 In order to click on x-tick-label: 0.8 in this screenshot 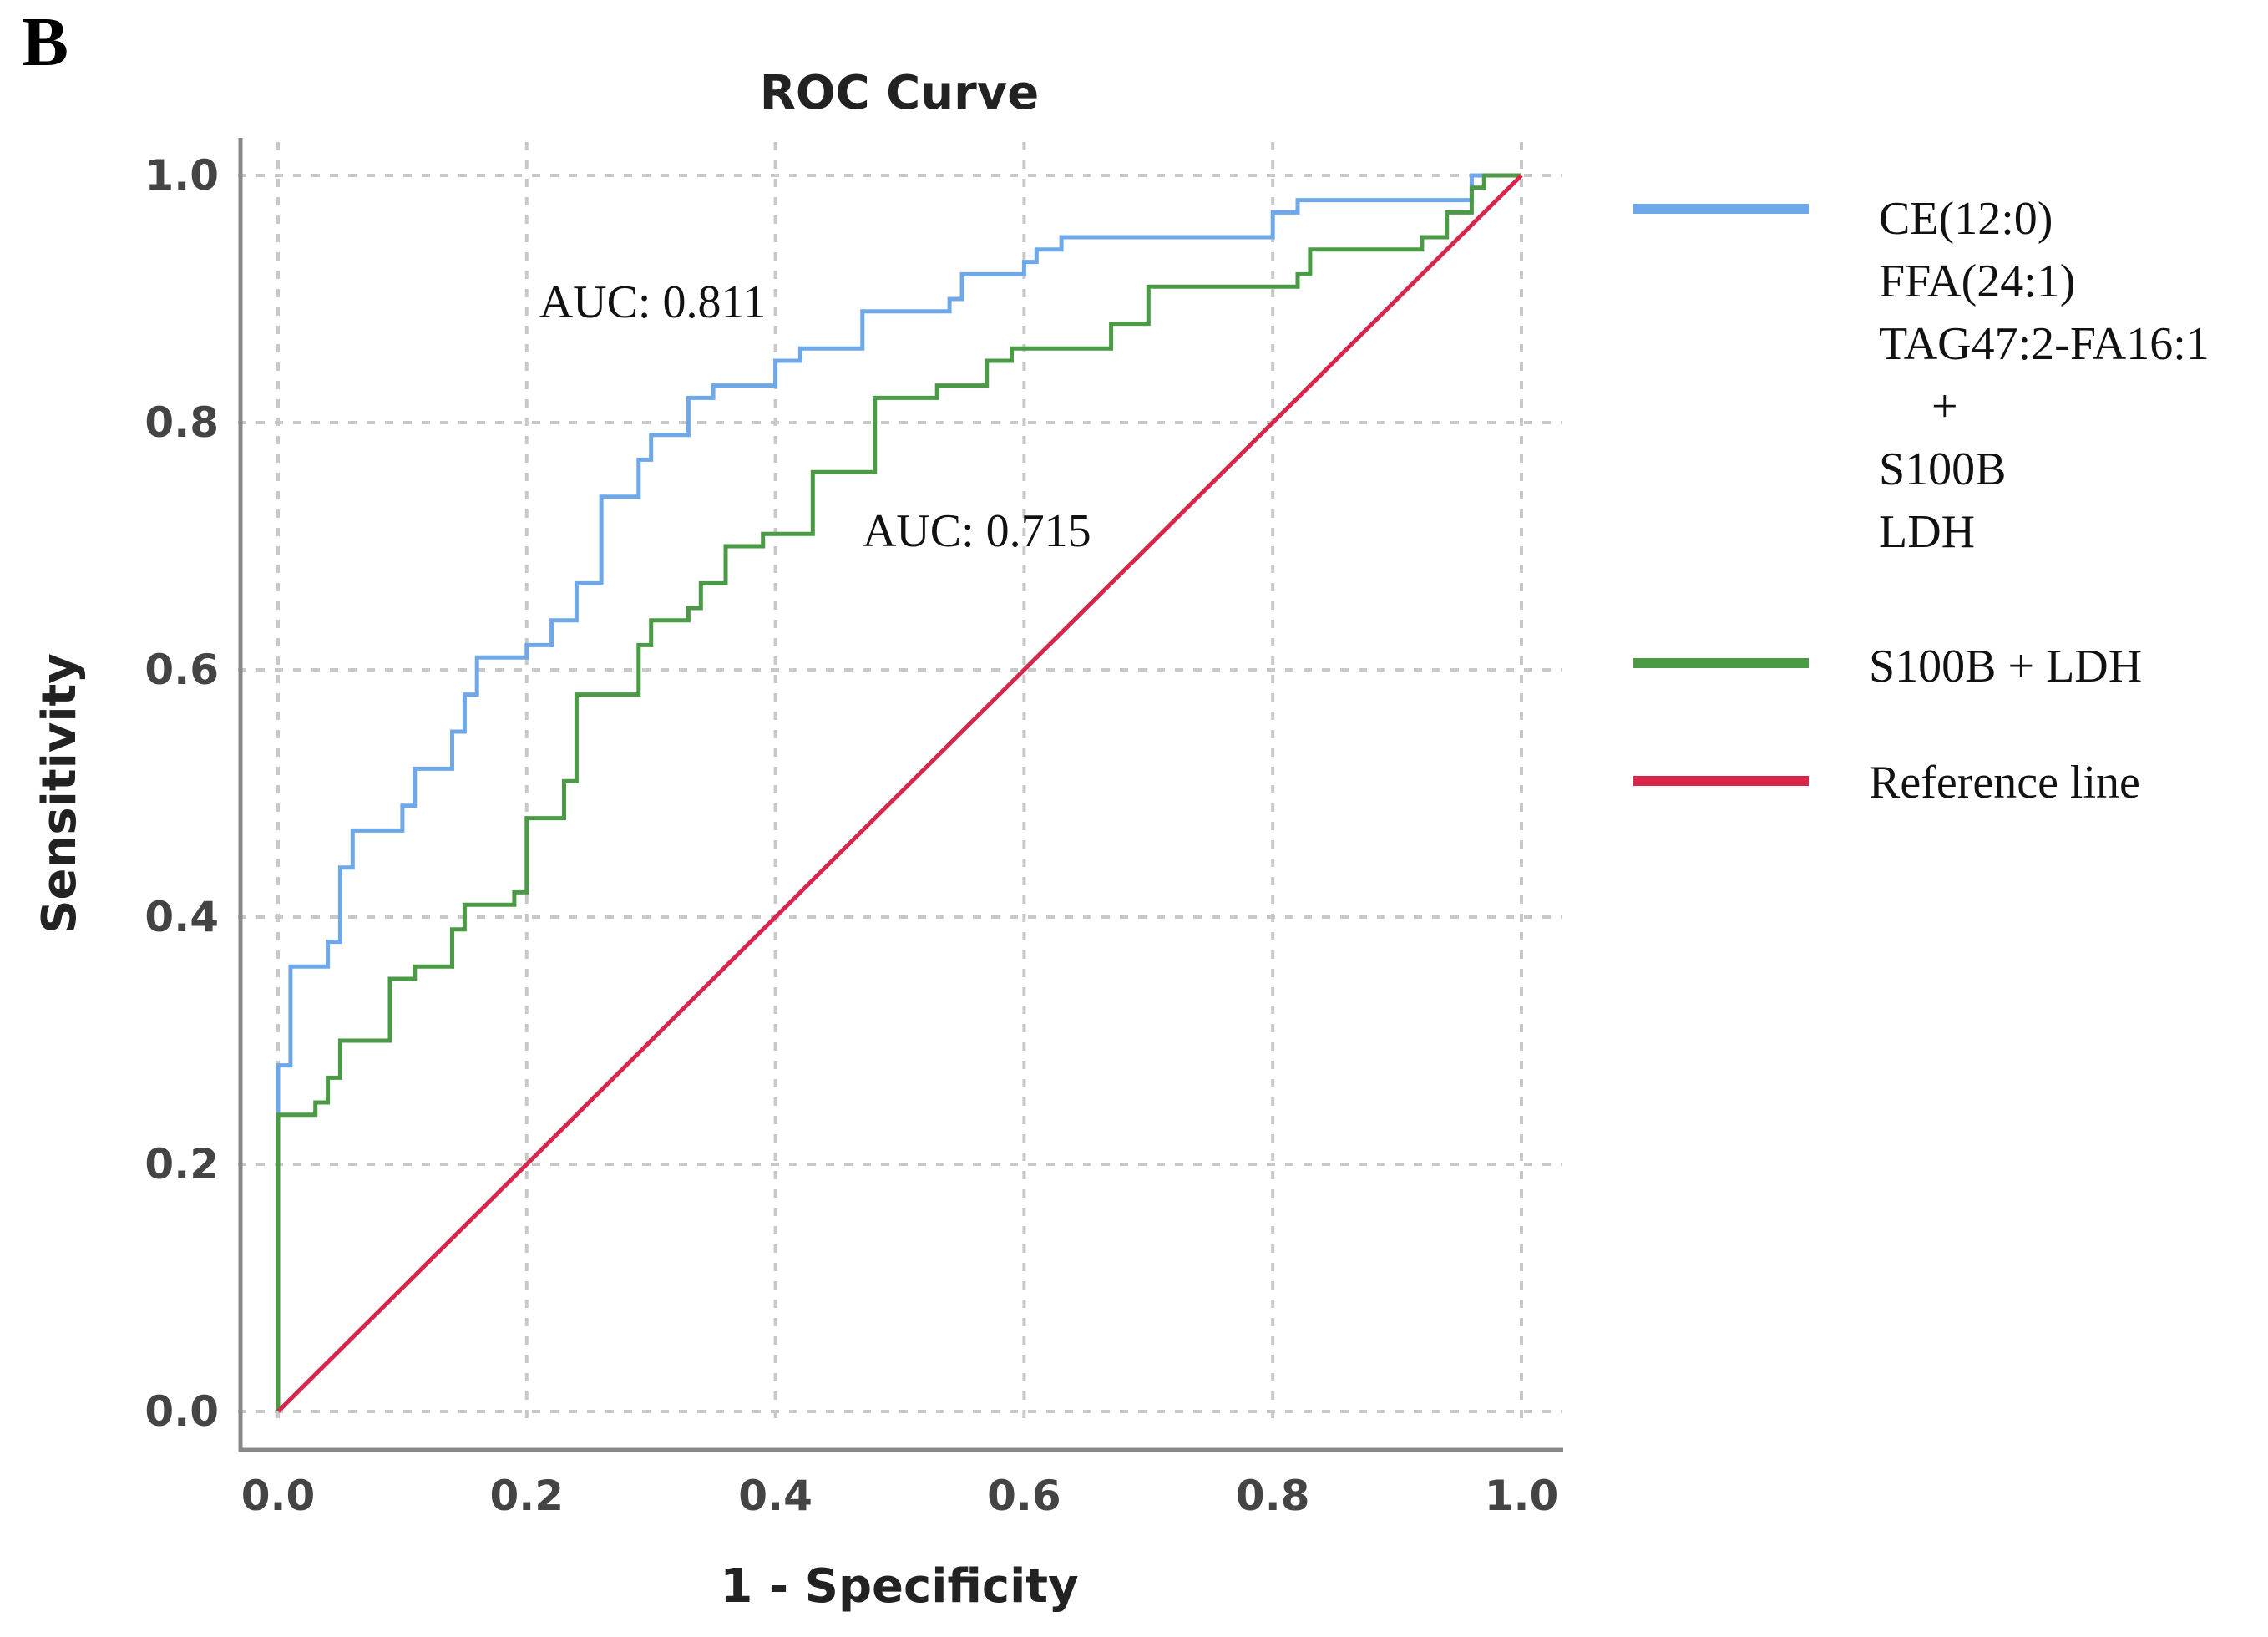, I will do `click(1273, 1496)`.